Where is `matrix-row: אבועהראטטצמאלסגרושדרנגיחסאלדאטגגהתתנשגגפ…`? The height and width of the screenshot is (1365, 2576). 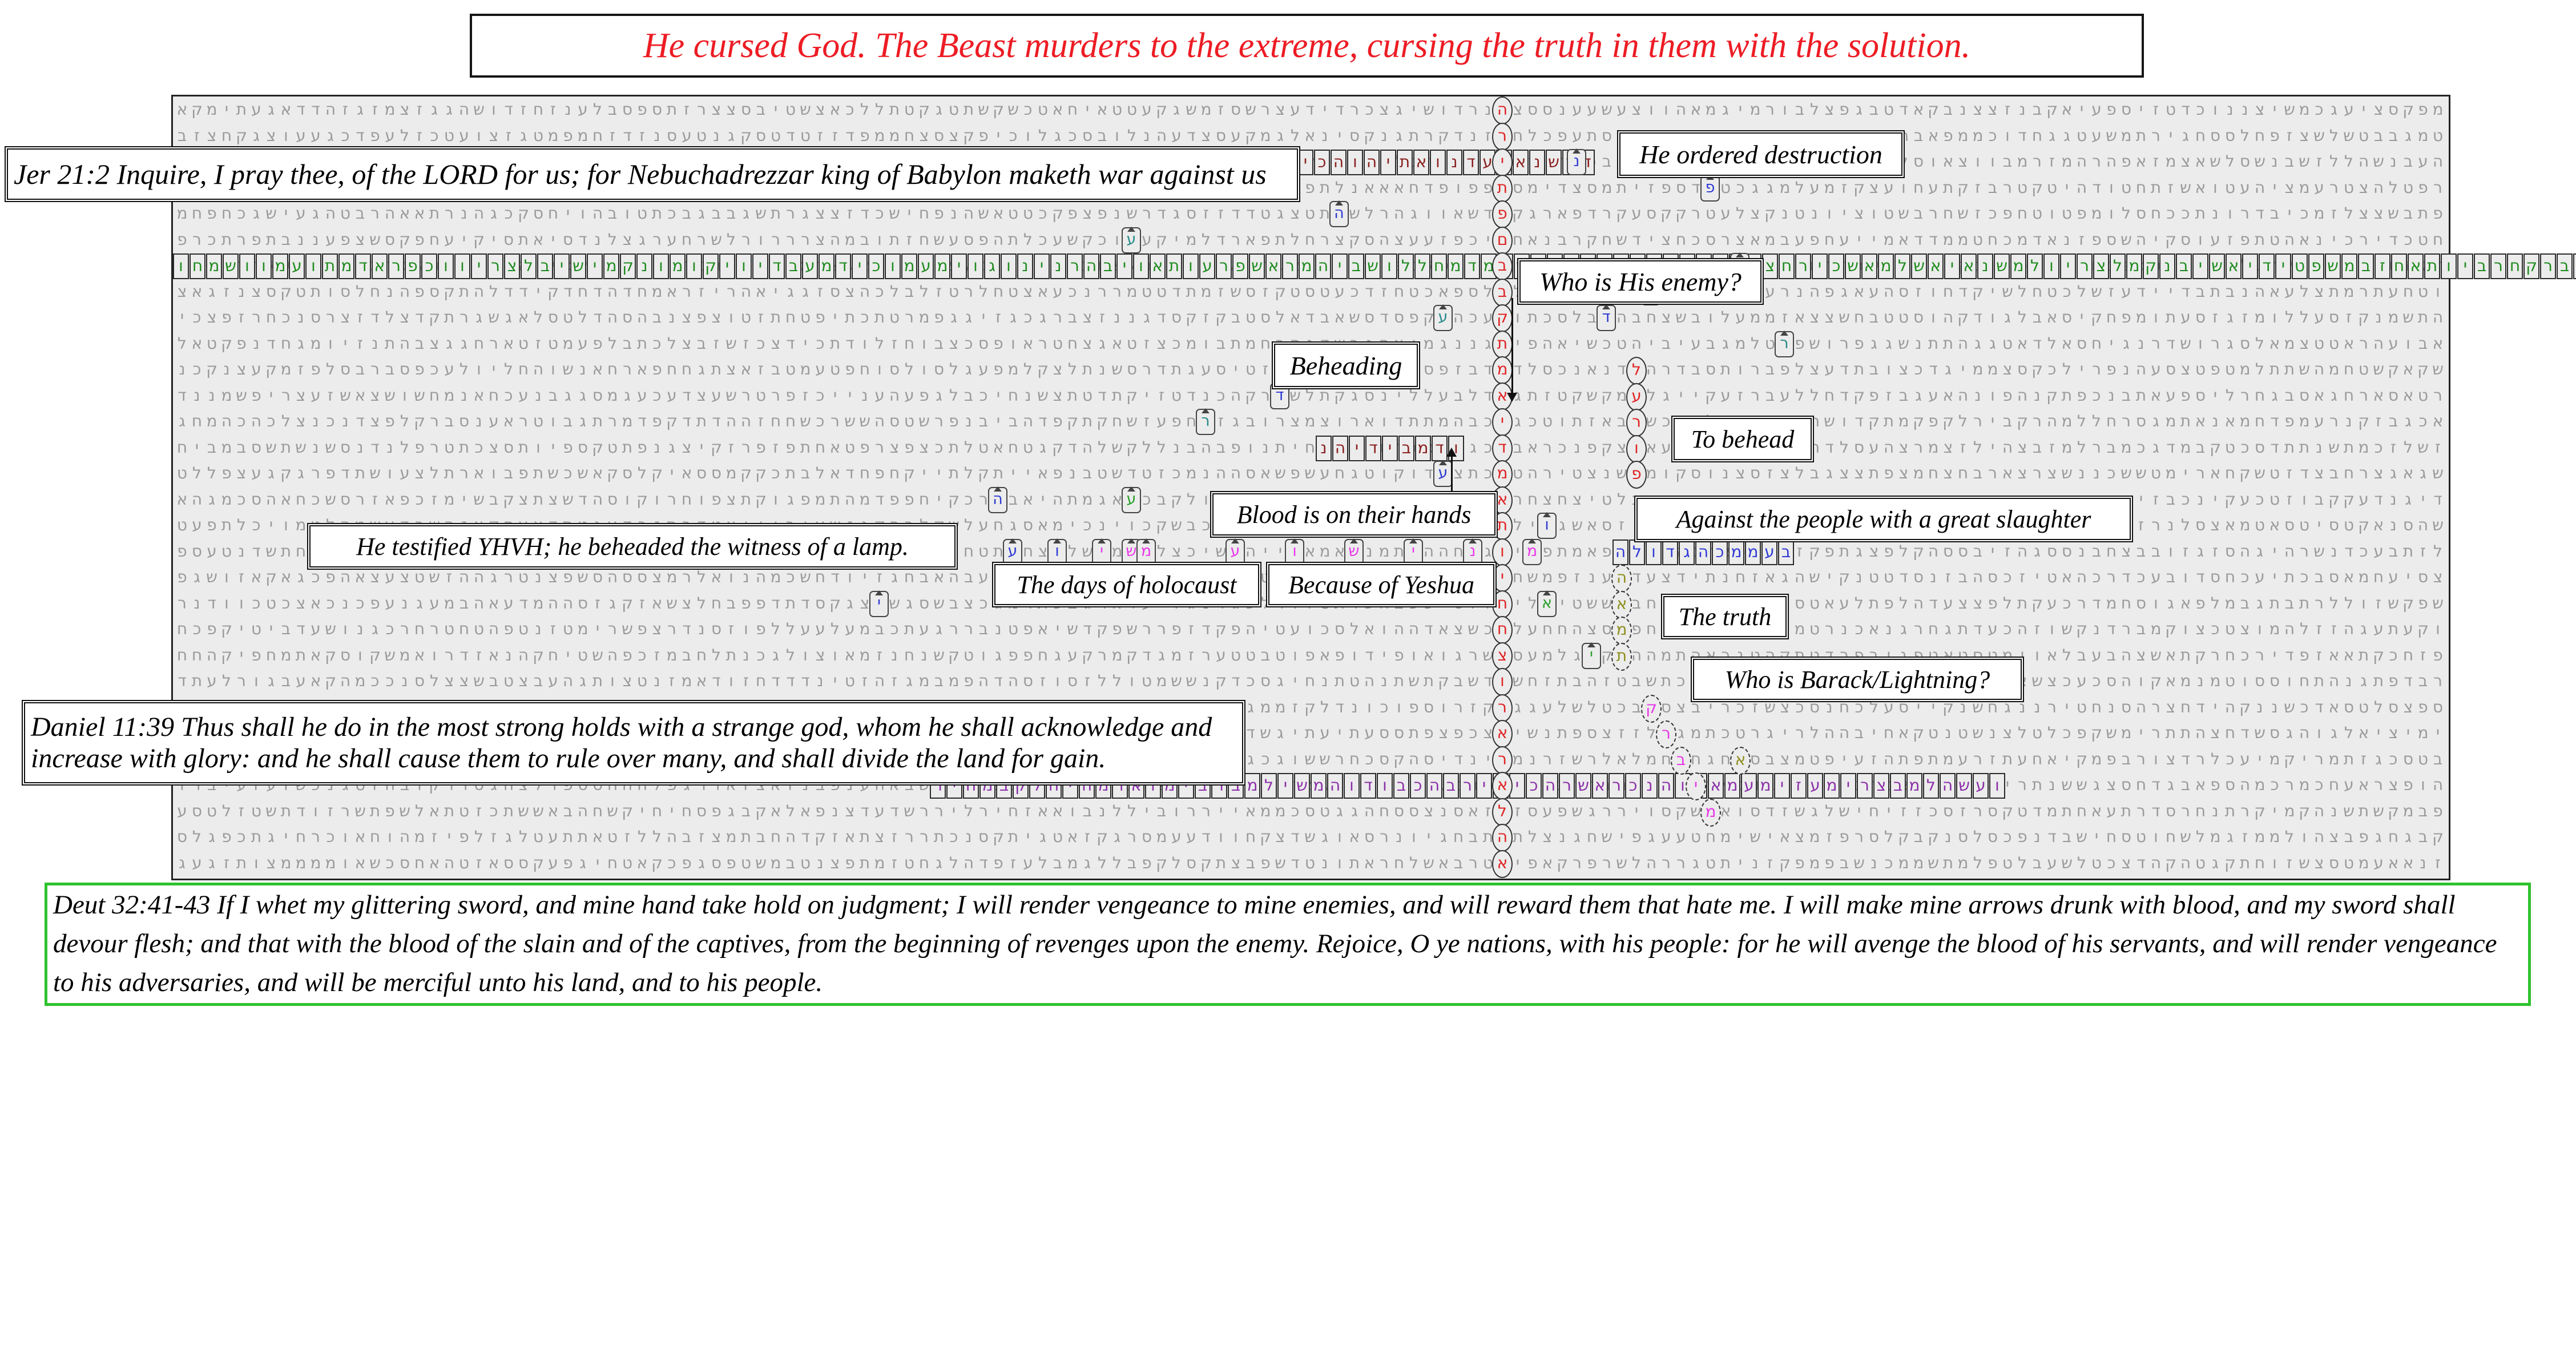 matrix-row: אבועהראטטצמאלסגרושדרנגיחסאלדאטגגהתתנשגגפ… is located at coordinates (1311, 343).